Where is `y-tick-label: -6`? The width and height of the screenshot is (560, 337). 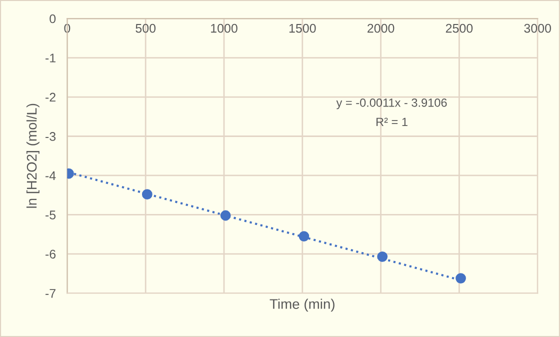 y-tick-label: -6 is located at coordinates (51, 254).